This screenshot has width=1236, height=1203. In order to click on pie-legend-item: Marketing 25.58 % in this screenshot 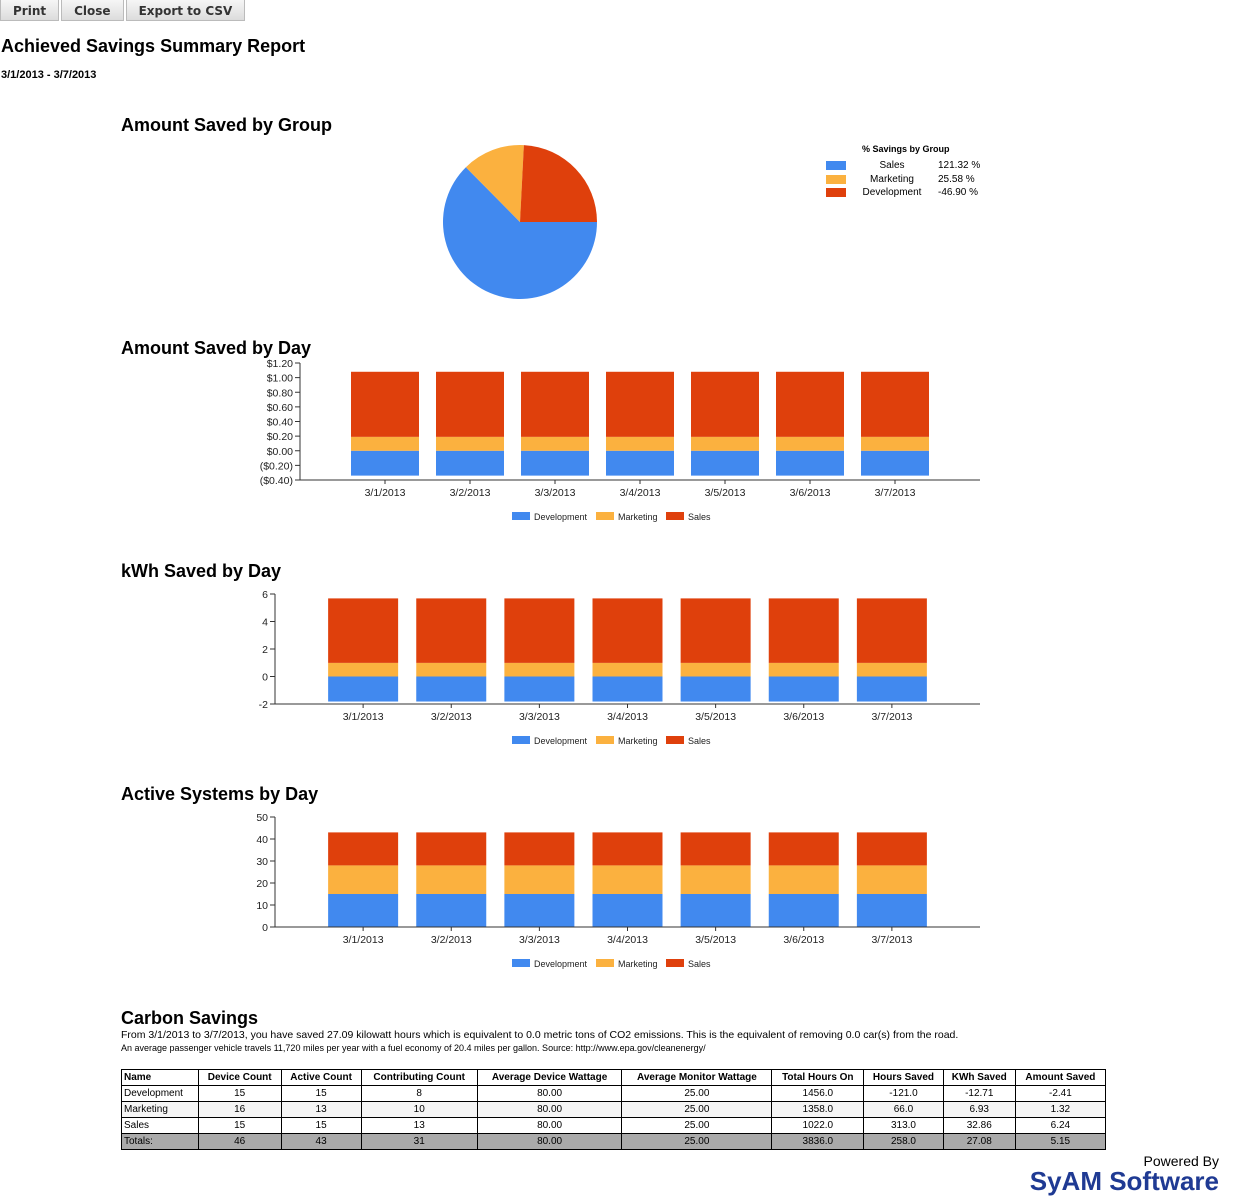, I will do `click(903, 180)`.